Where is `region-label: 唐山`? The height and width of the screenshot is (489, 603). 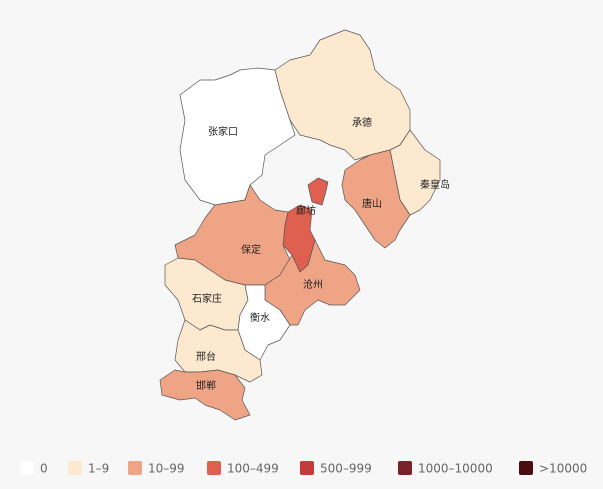 region-label: 唐山 is located at coordinates (372, 203).